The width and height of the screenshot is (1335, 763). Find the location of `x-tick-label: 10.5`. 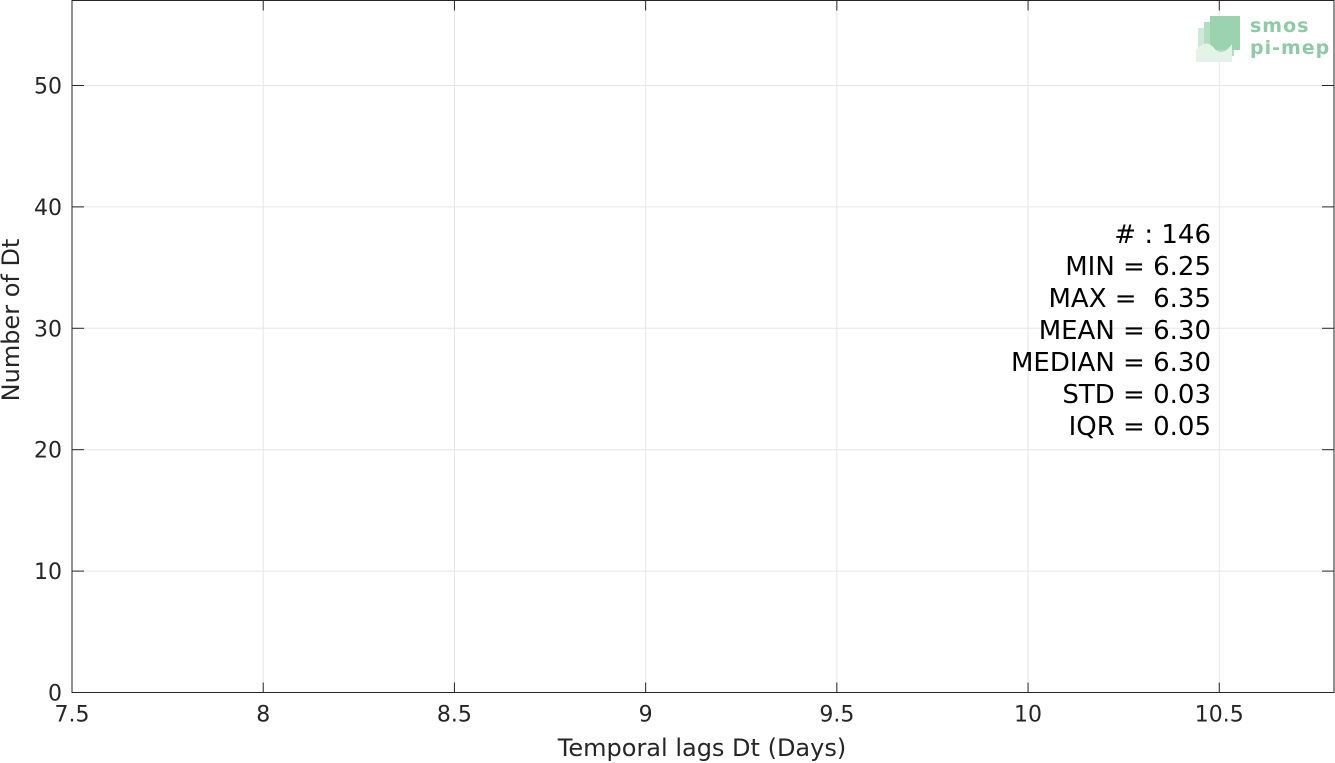

x-tick-label: 10.5 is located at coordinates (1219, 715).